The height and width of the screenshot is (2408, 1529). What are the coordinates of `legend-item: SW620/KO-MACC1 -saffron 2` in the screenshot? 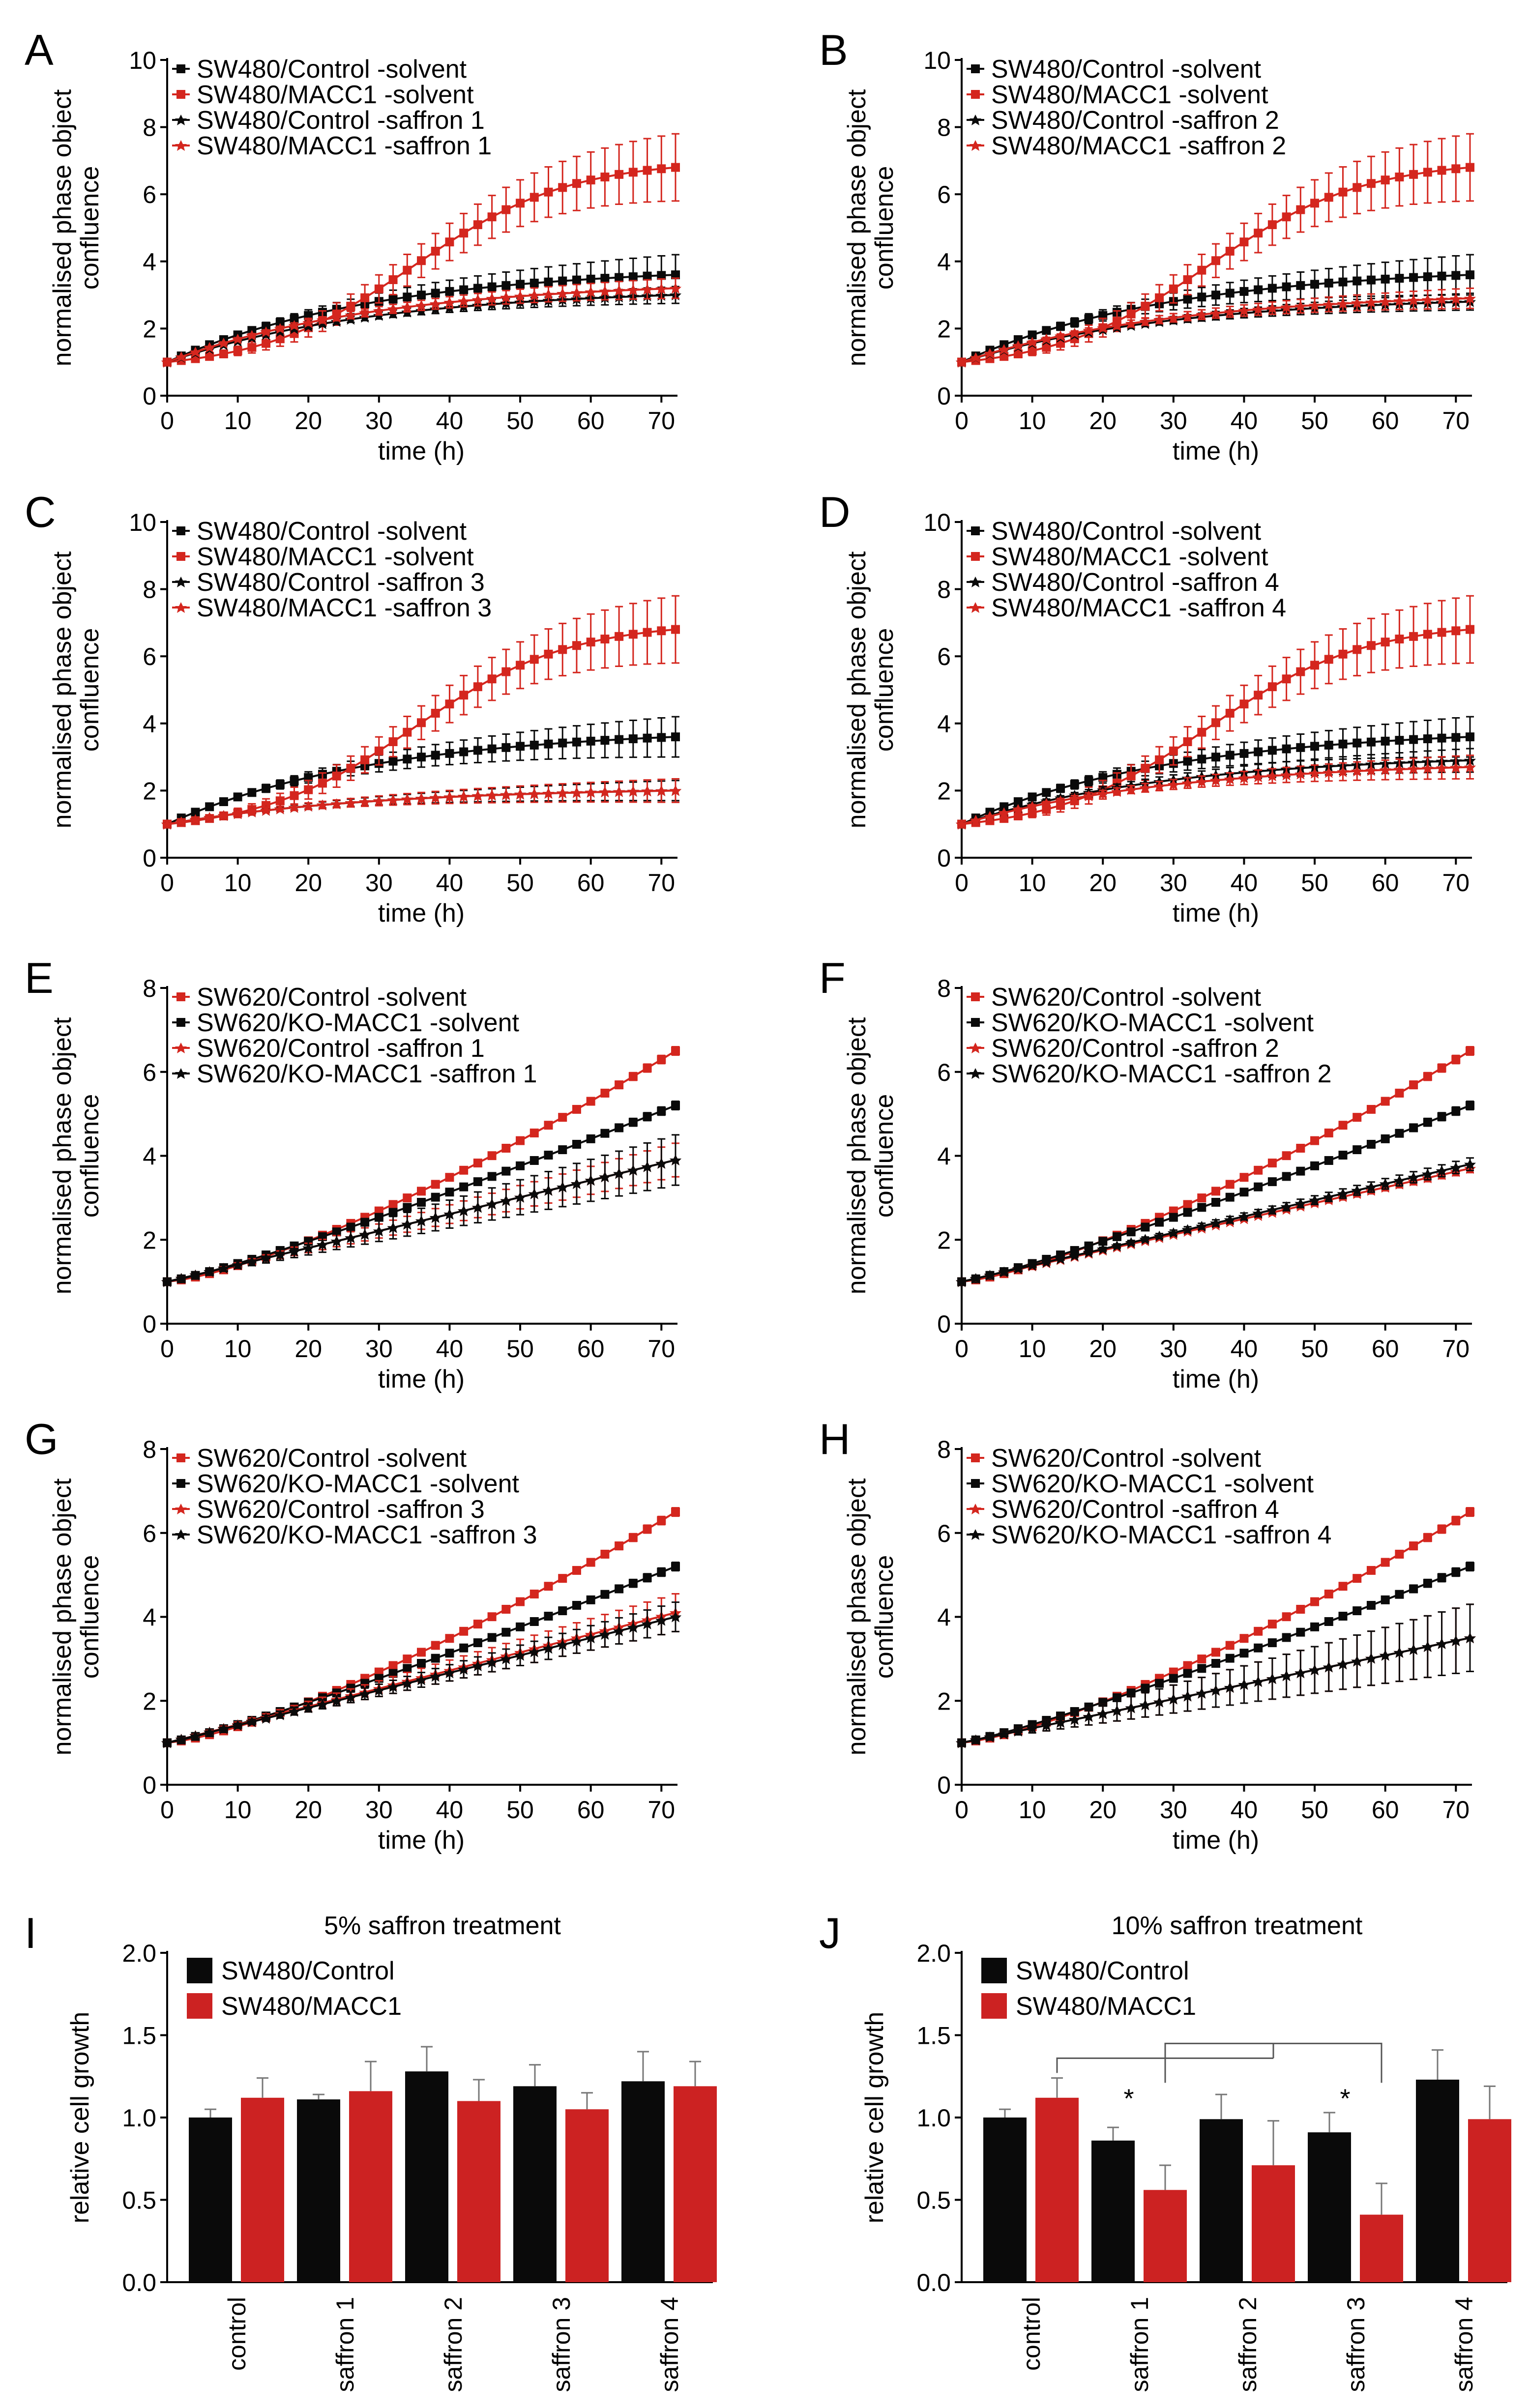 It's located at (1150, 1074).